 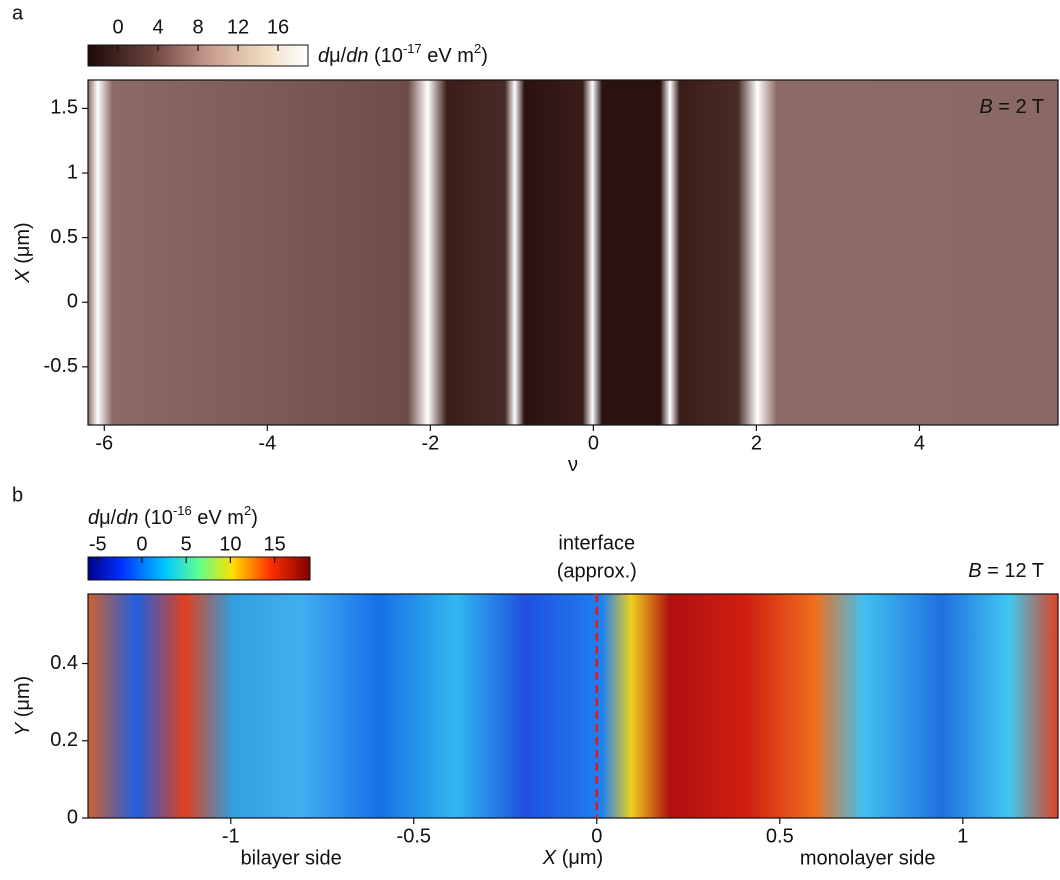 I want to click on x-axis-label-part: X, so click(x=549, y=858).